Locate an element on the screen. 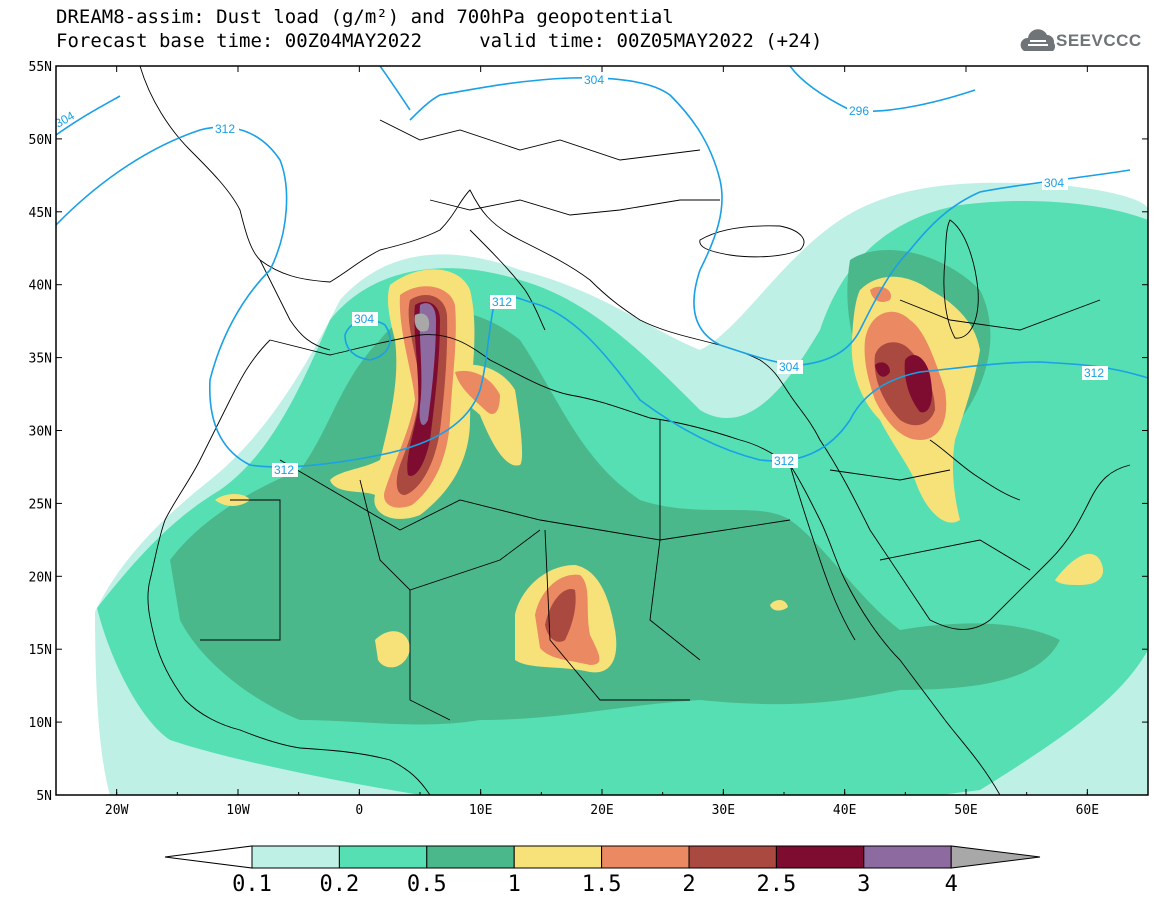  lon-label: 30E is located at coordinates (723, 810).